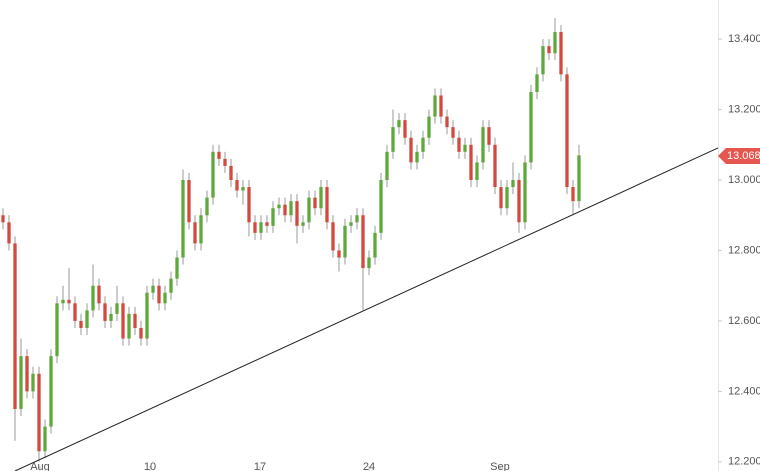  Describe the element at coordinates (40, 466) in the screenshot. I see `x-tick-label: Aug` at that location.